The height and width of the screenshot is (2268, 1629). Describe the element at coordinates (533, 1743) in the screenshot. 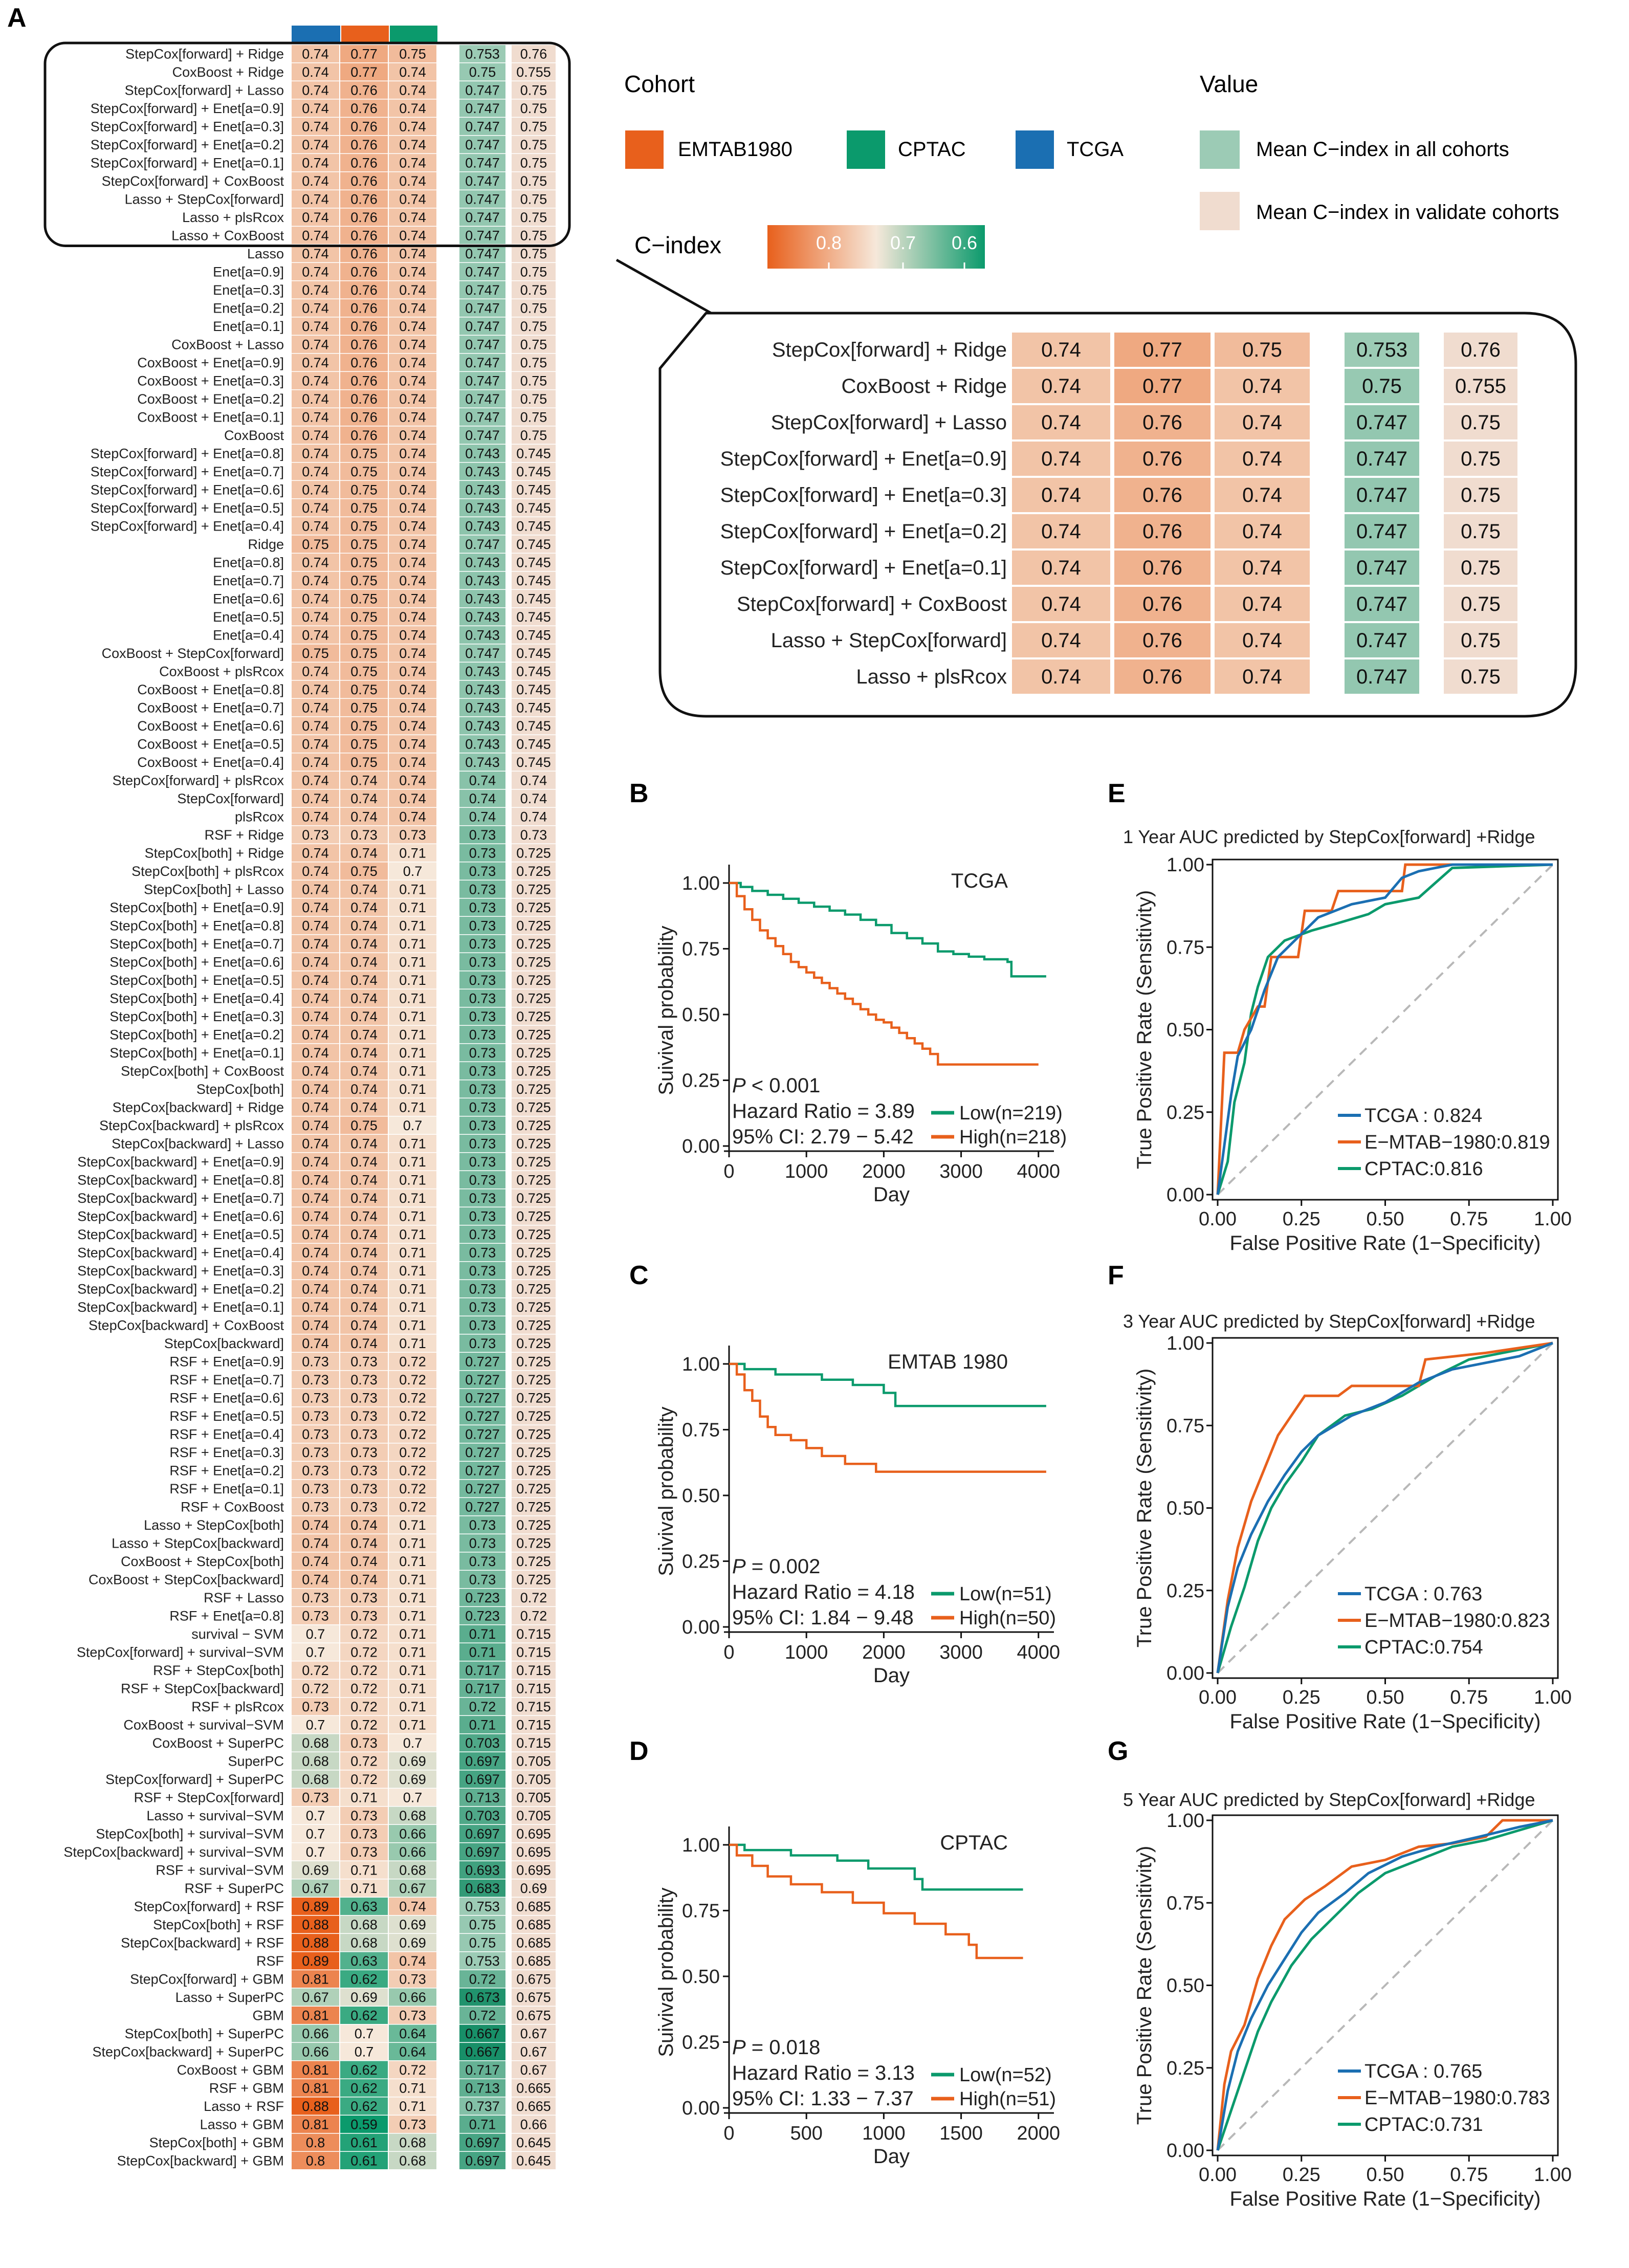

I see `heatmap-cell-value: 0.715` at that location.